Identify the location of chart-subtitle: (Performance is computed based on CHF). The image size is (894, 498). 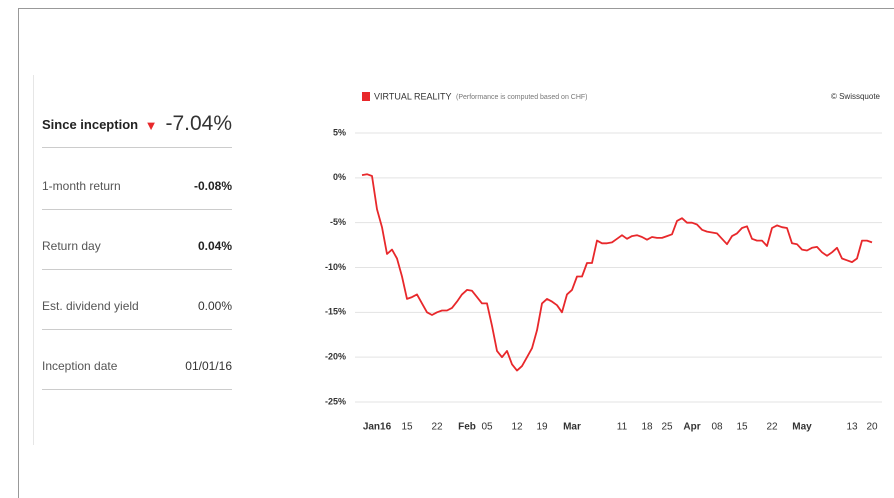
(522, 97).